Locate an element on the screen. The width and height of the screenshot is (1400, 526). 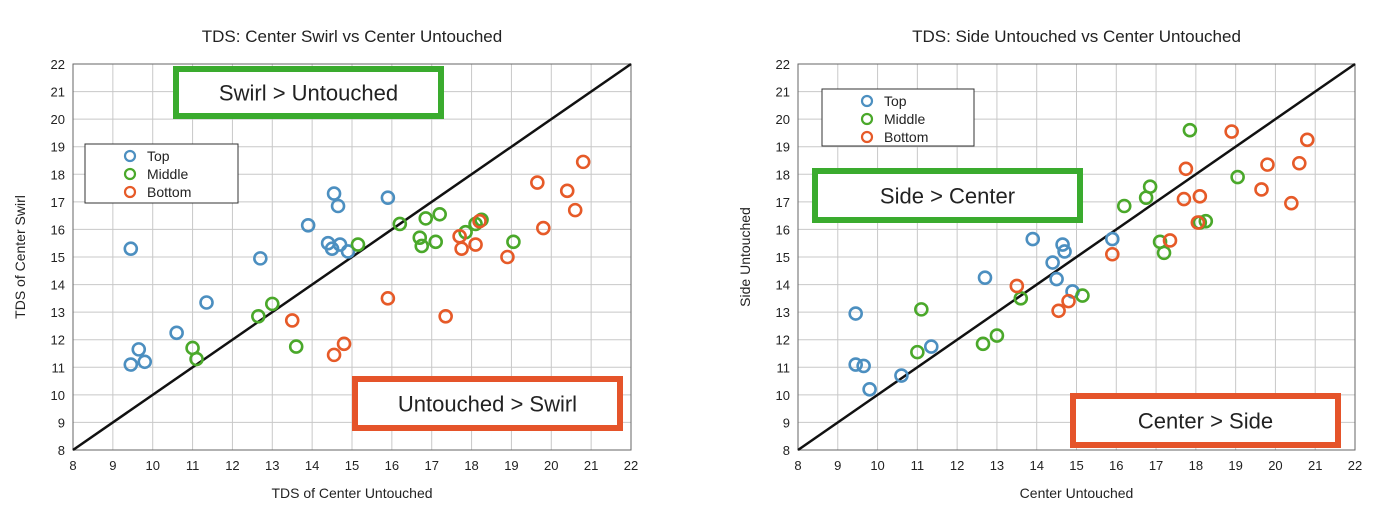
series-middle is located at coordinates (1077, 241).